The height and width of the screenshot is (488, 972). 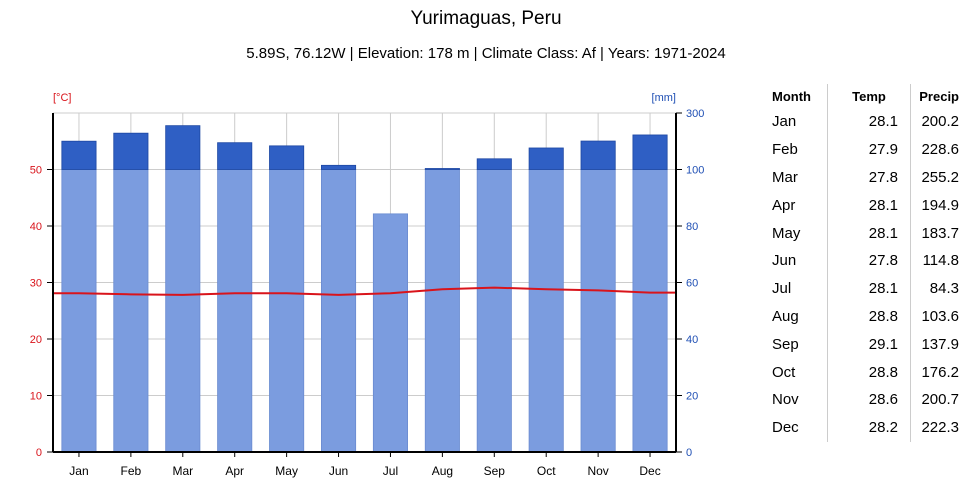 What do you see at coordinates (495, 471) in the screenshot?
I see `x-tick-label: Sep` at bounding box center [495, 471].